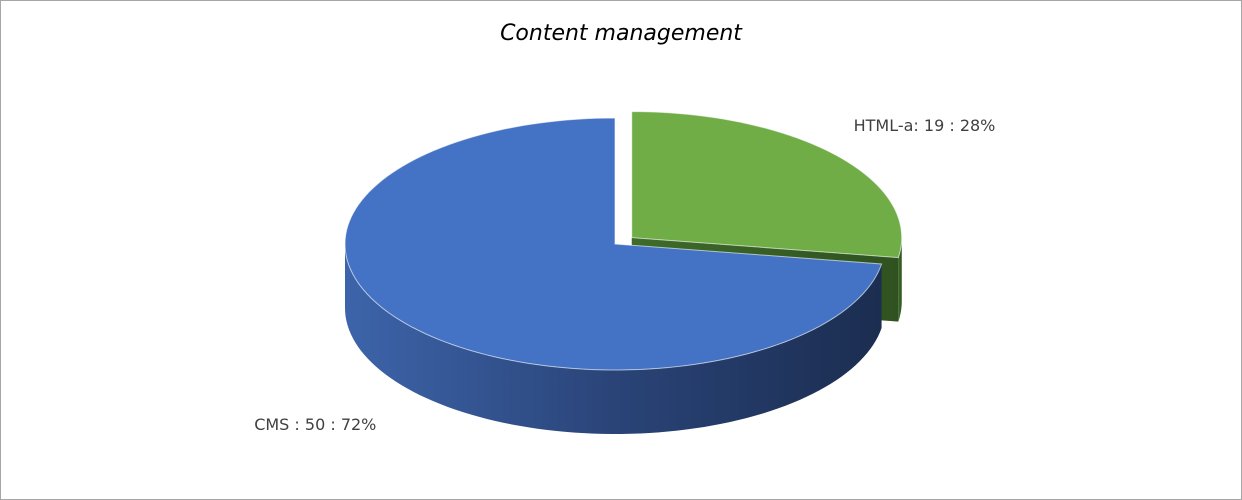 This screenshot has width=1242, height=500. I want to click on chart-title: Content management, so click(621, 33).